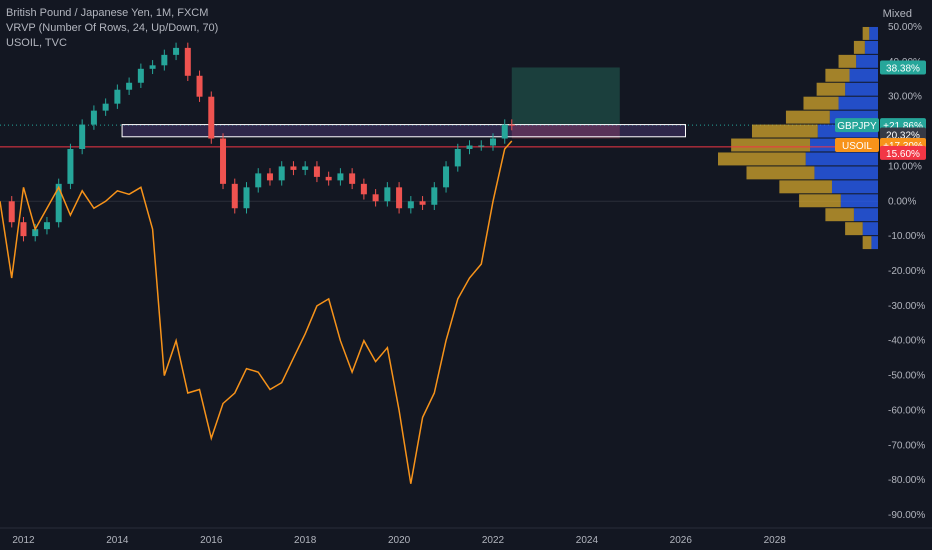 Image resolution: width=932 pixels, height=550 pixels. I want to click on price-tag-label: USOIL, so click(857, 146).